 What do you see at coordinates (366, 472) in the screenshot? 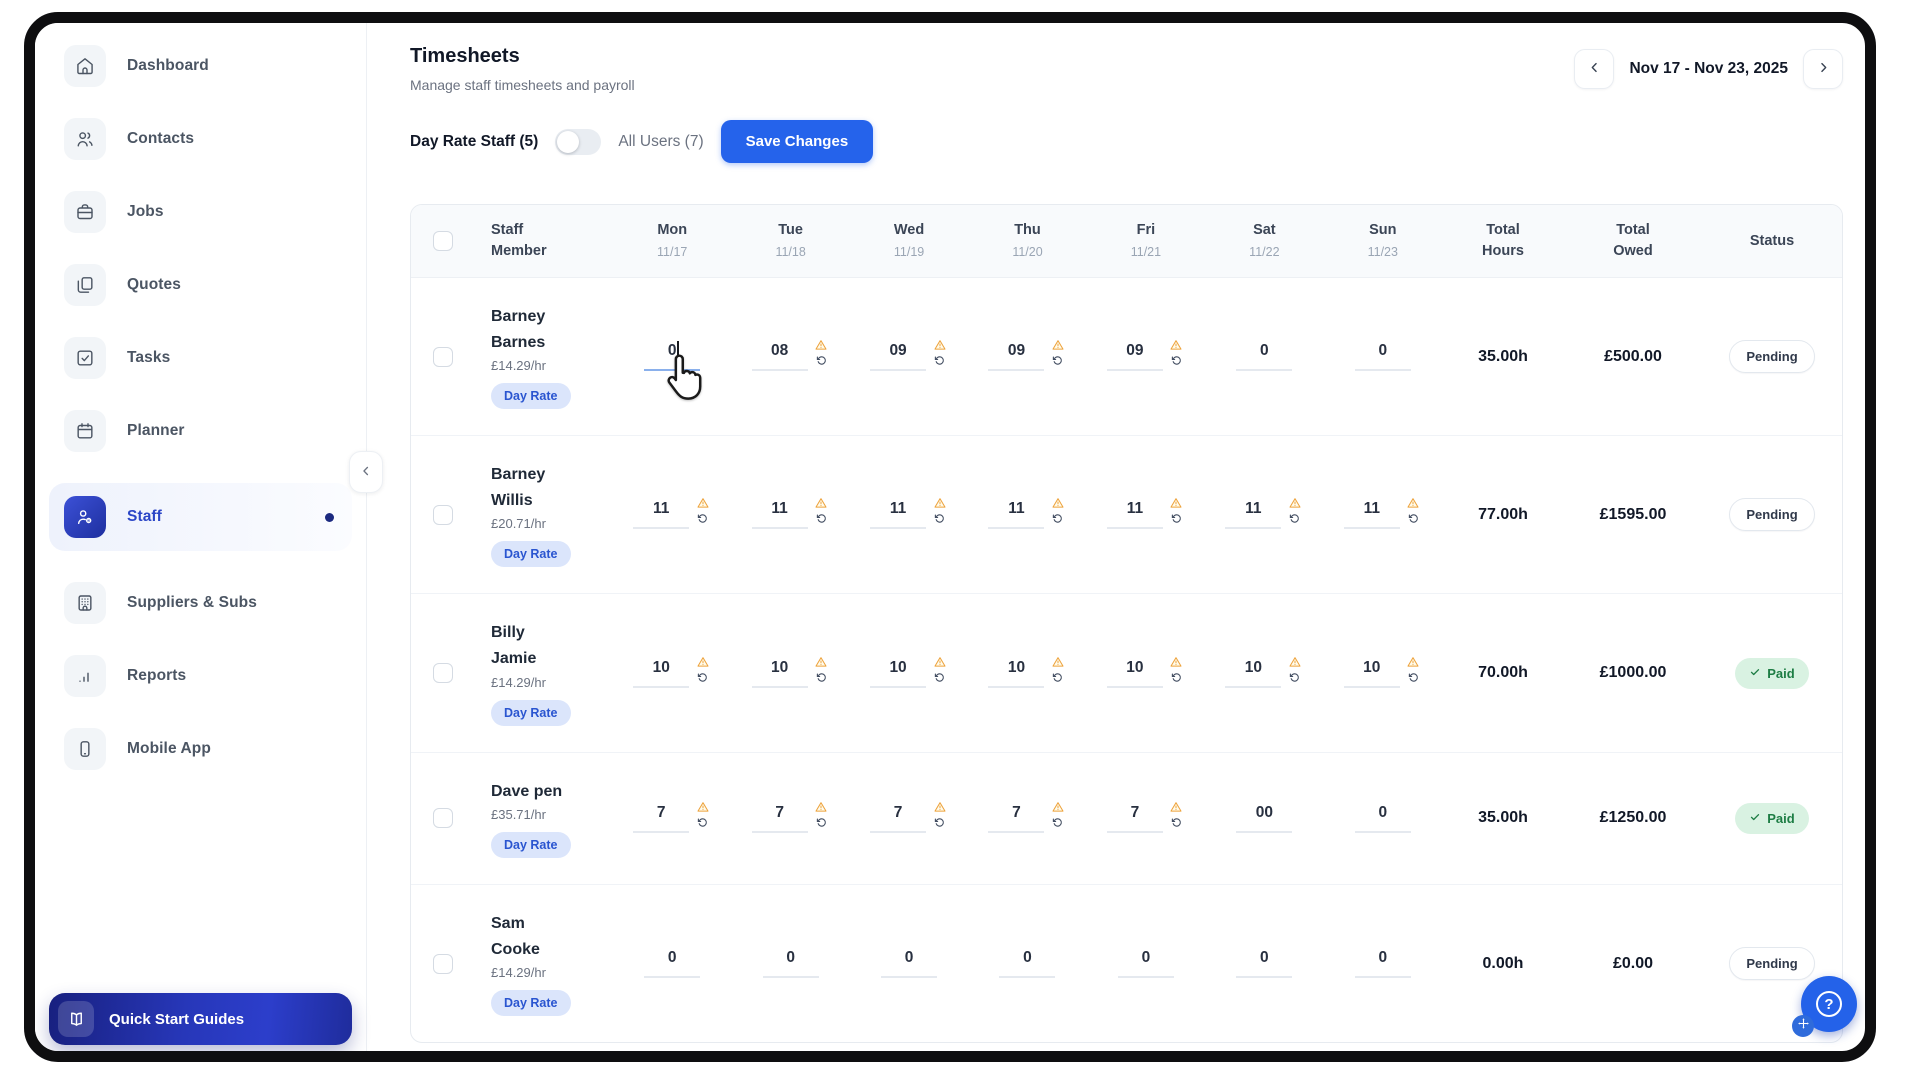
I see `sidebar-collapse-button` at bounding box center [366, 472].